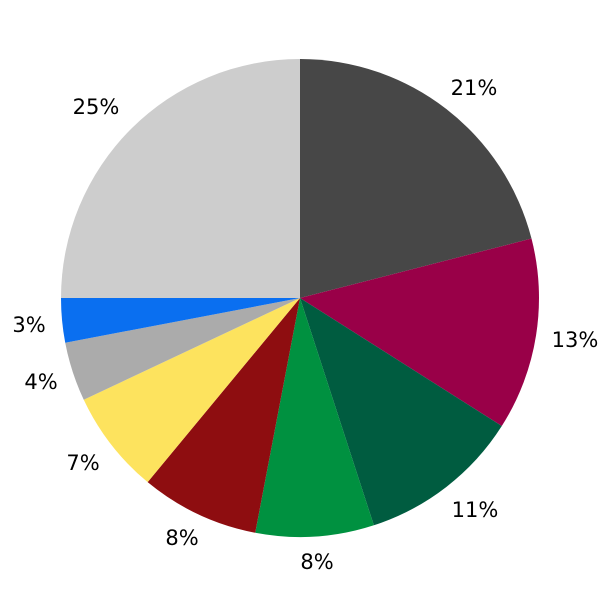  Describe the element at coordinates (82, 463) in the screenshot. I see `slice-label-5: 7%` at that location.